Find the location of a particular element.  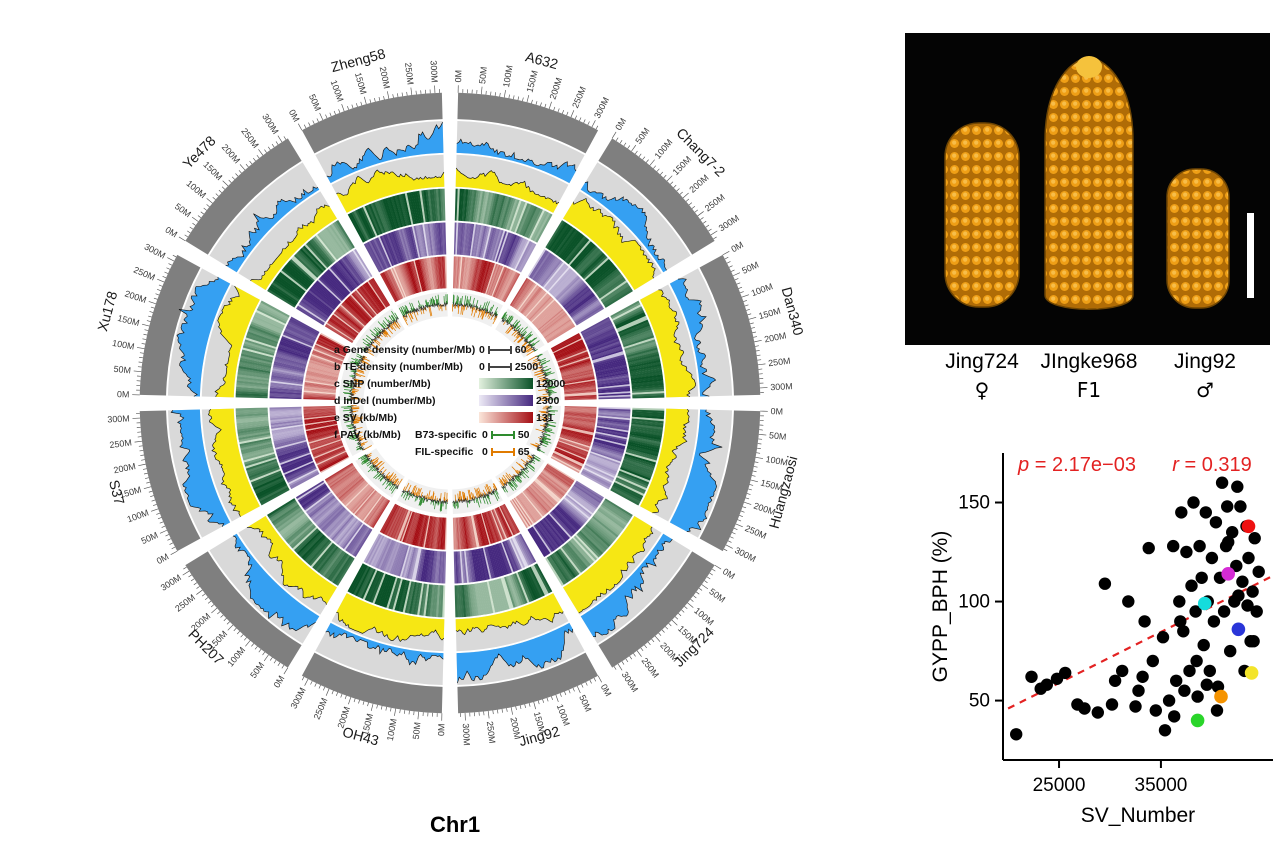

legend-max-d: 2300 is located at coordinates (548, 400).